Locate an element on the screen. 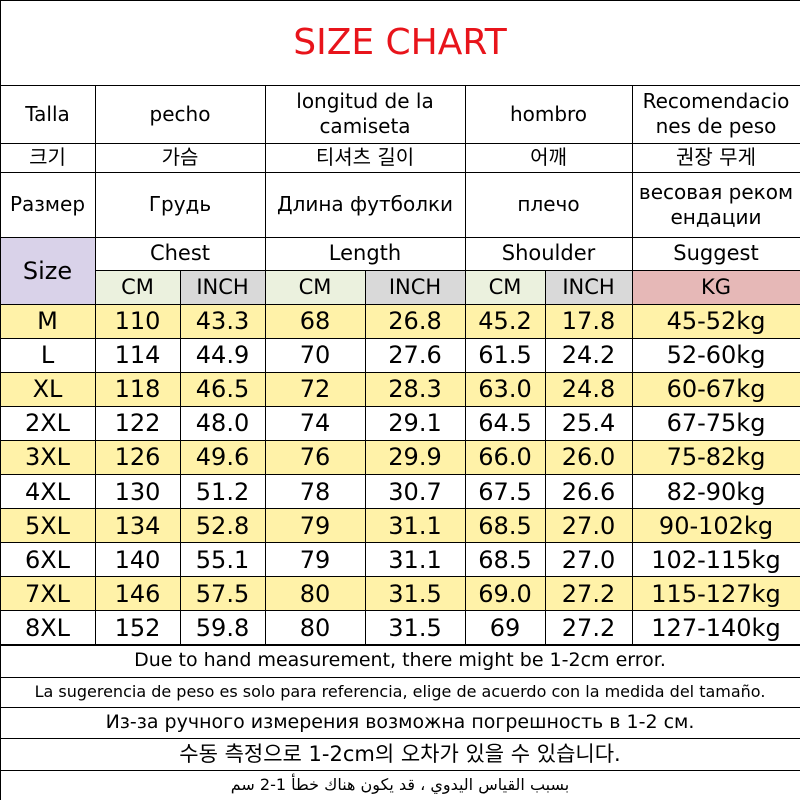  value-cell: 63.0 is located at coordinates (505, 389).